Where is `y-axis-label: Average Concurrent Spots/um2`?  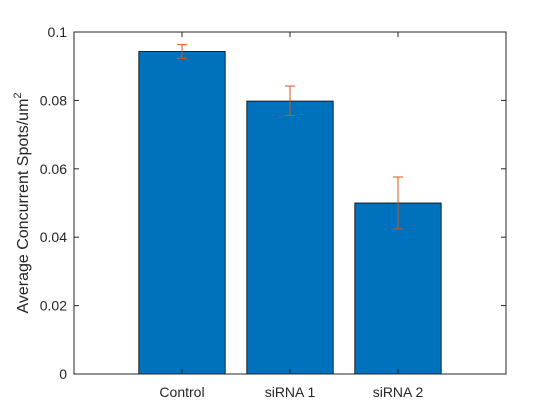 y-axis-label: Average Concurrent Spots/um2 is located at coordinates (22, 202).